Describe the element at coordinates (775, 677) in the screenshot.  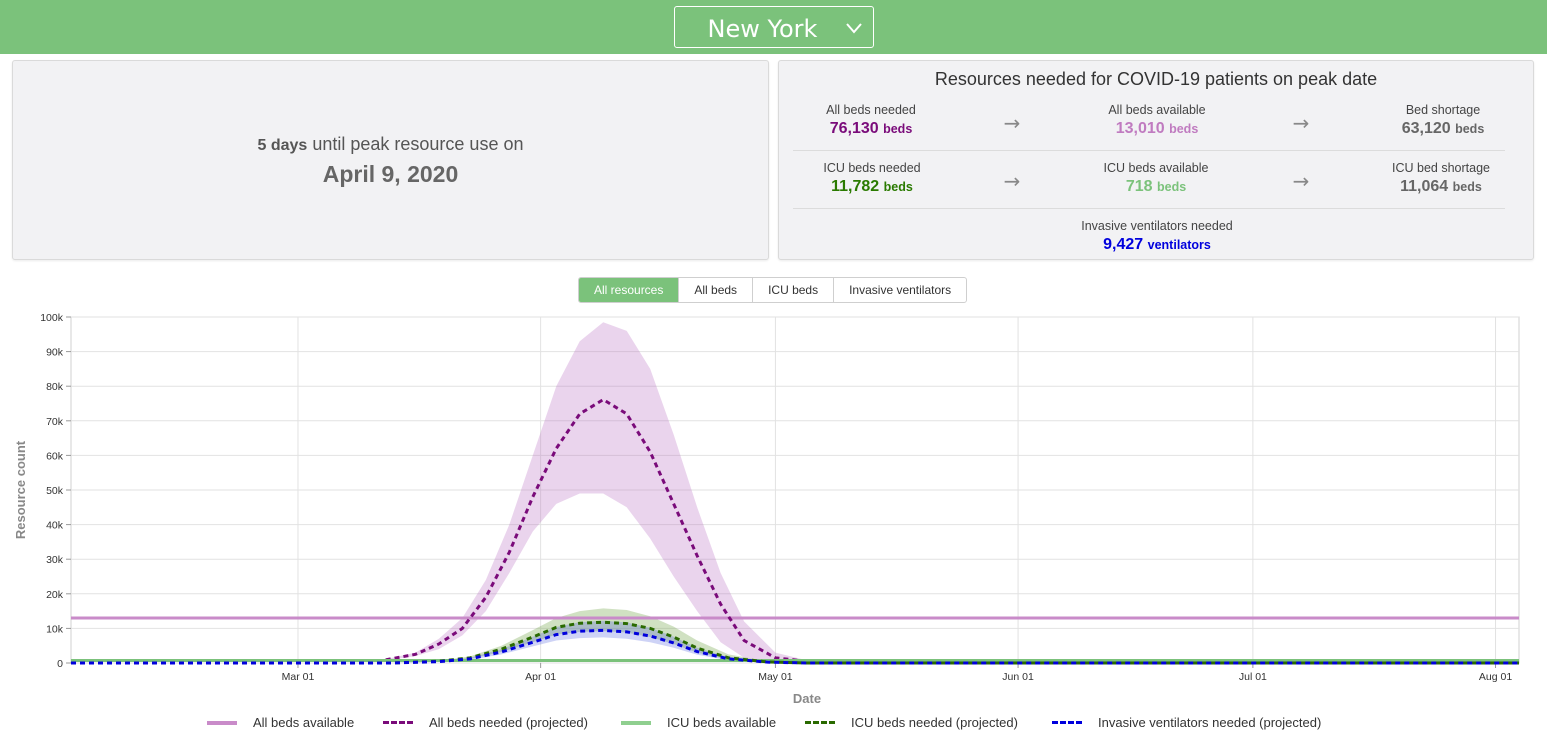
I see `x-tick-label: May 01` at that location.